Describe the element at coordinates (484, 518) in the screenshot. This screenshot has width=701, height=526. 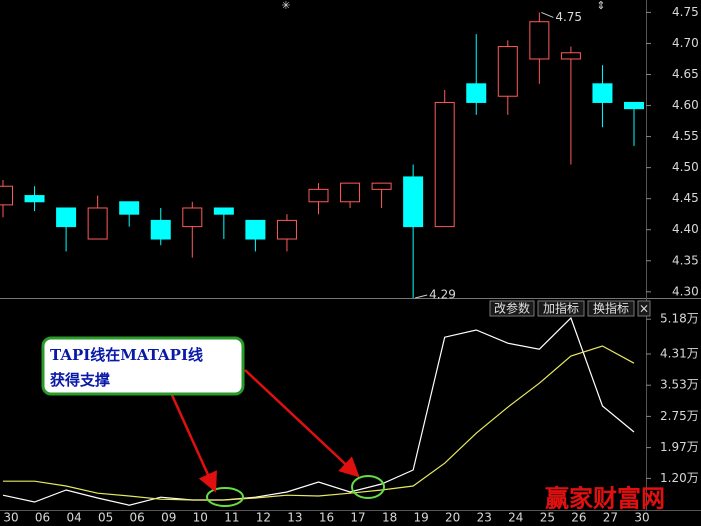
I see `x-tick-label: 23` at that location.